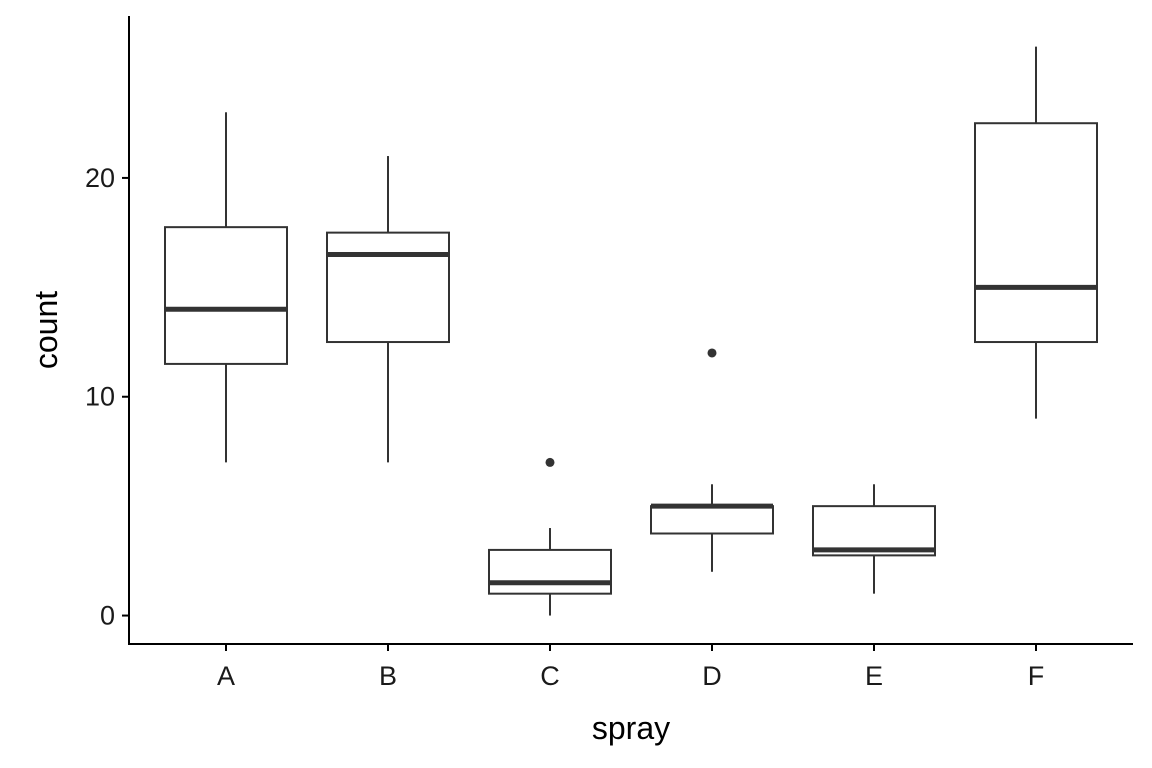  Describe the element at coordinates (46, 330) in the screenshot. I see `y-axis-title: count` at that location.